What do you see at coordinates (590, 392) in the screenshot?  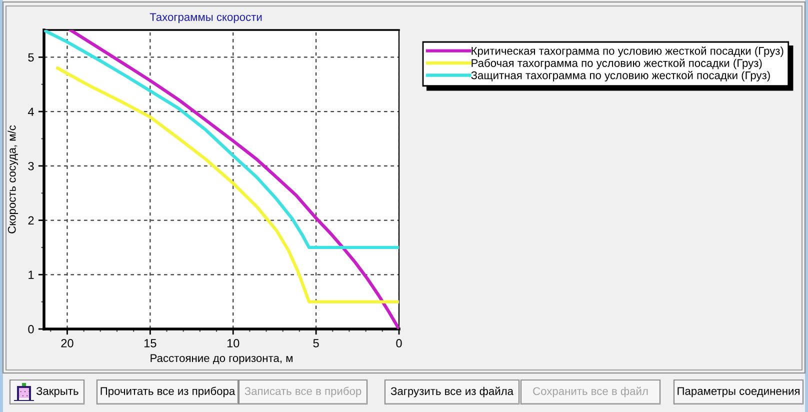 I see `text: Сохранить все в файл` at bounding box center [590, 392].